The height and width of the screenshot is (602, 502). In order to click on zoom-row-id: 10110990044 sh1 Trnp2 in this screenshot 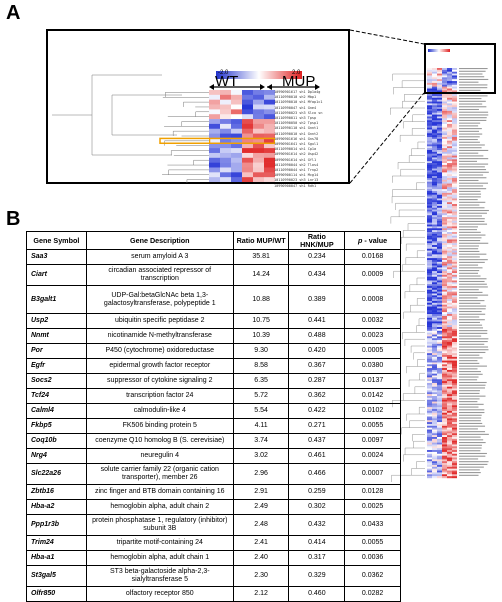, I will do `click(296, 170)`.